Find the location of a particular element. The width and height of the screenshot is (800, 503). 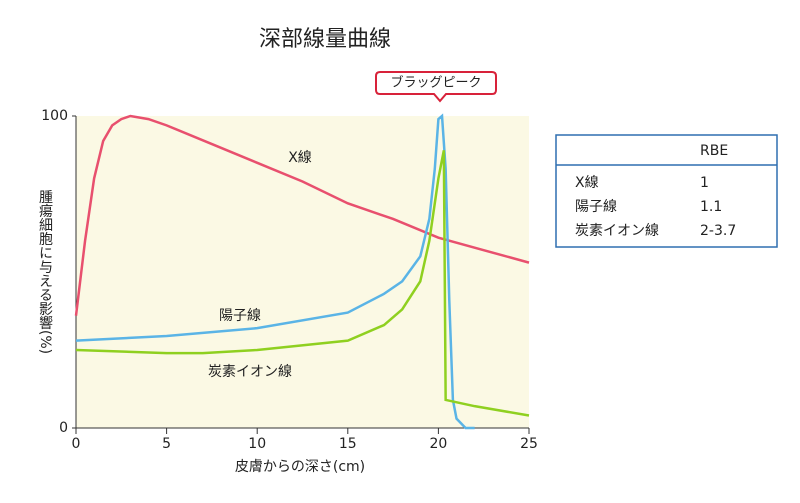

y-tick-label: 0 is located at coordinates (63, 428).